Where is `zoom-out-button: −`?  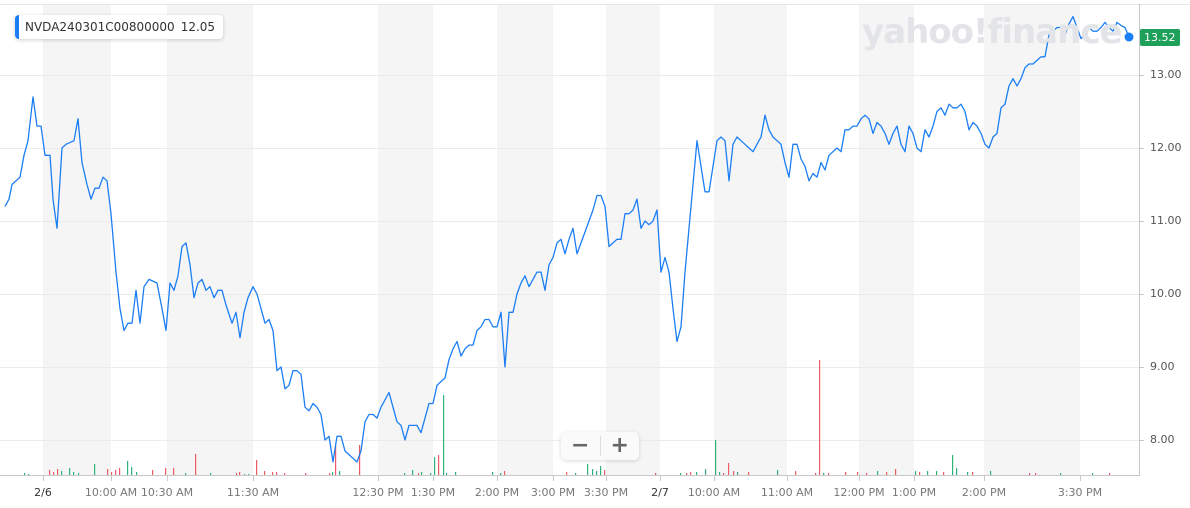
zoom-out-button: − is located at coordinates (580, 446).